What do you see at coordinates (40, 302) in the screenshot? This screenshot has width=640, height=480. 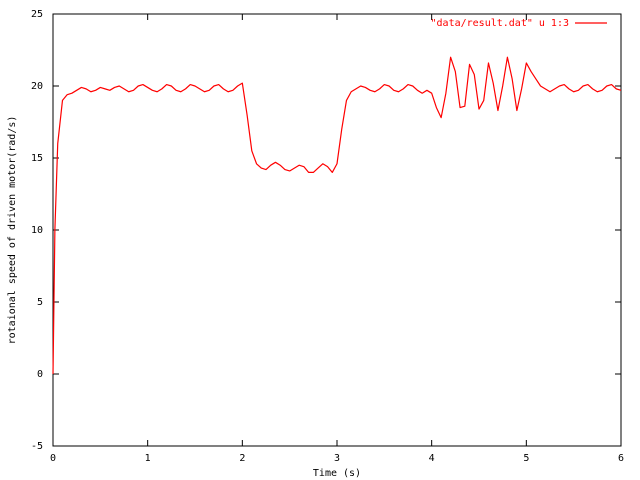 I see `y-tick-label: 5` at bounding box center [40, 302].